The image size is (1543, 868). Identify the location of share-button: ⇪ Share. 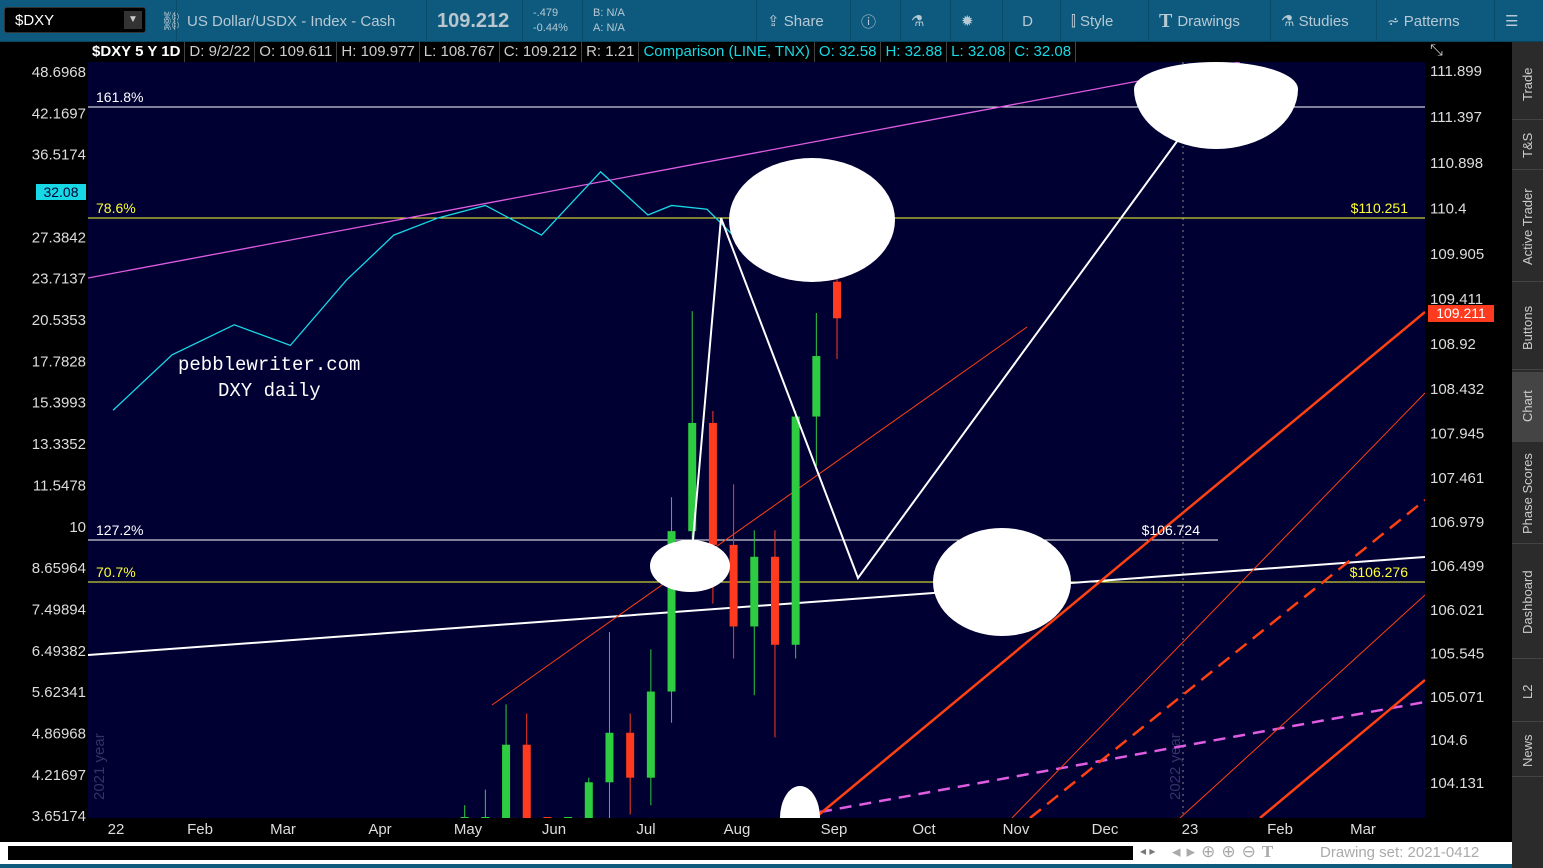
(795, 21).